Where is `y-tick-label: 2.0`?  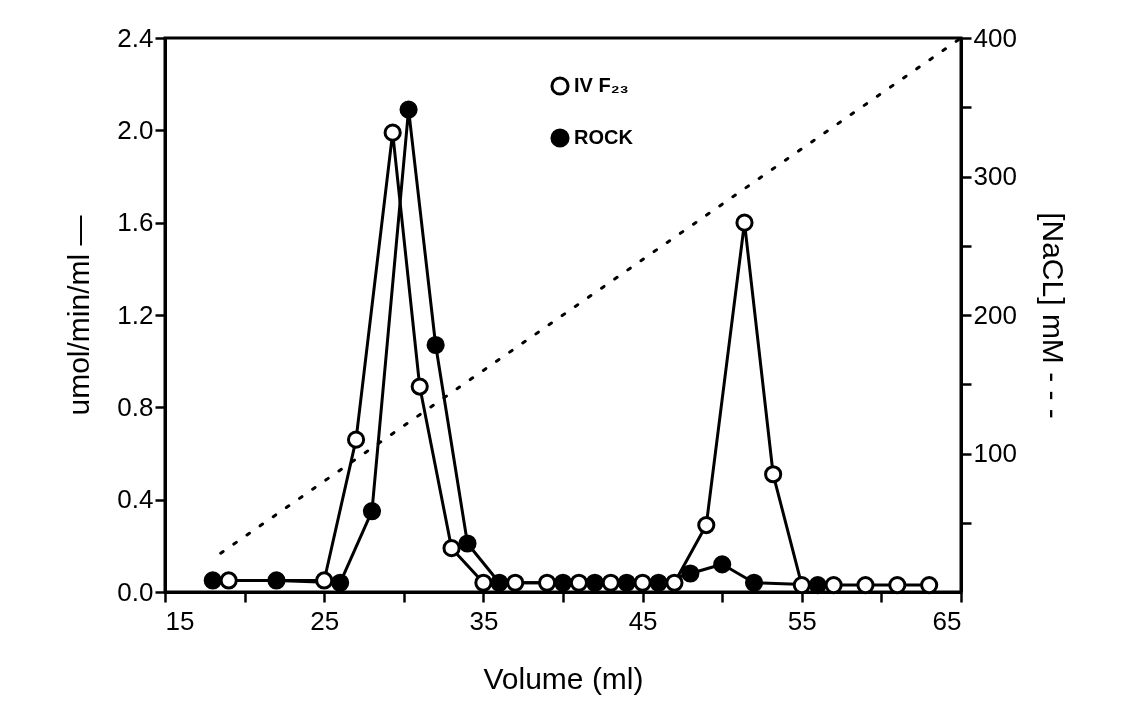
y-tick-label: 2.0 is located at coordinates (135, 129).